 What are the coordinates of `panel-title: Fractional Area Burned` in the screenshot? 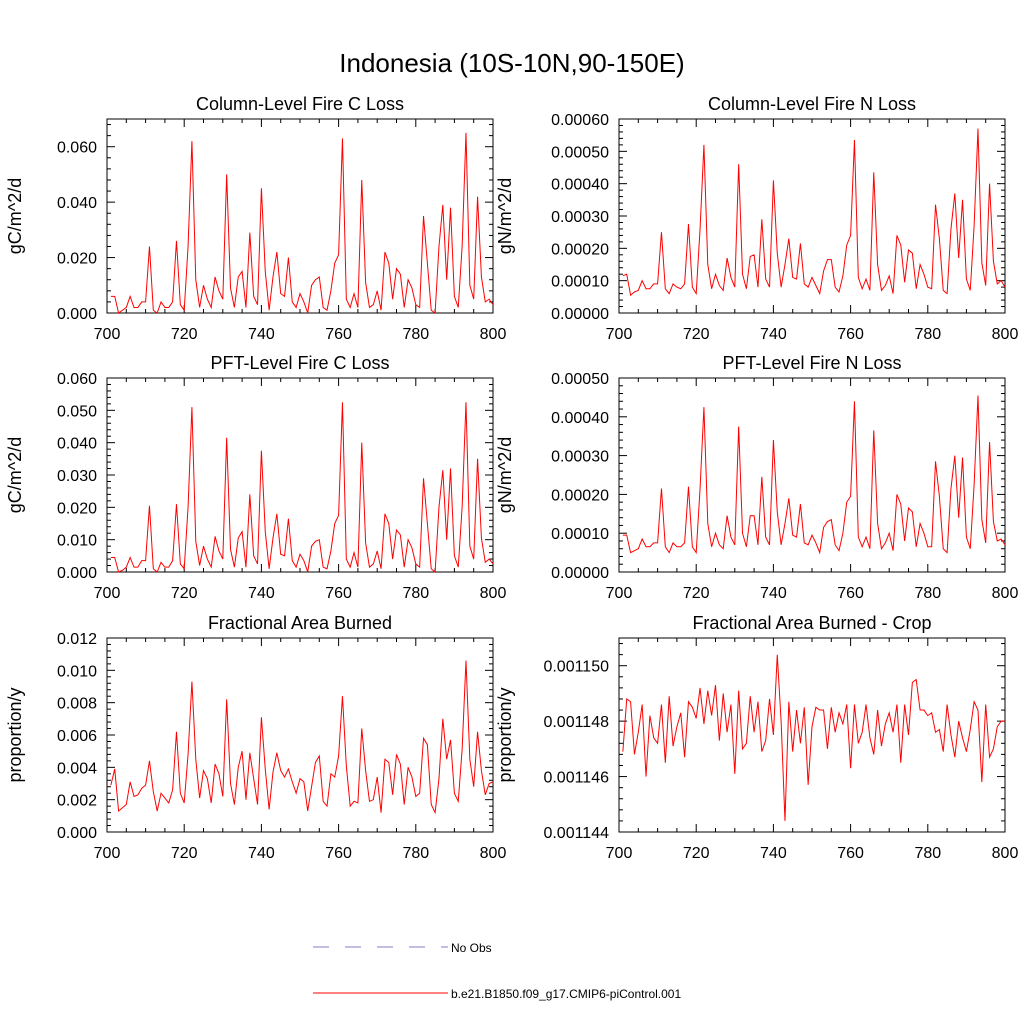 It's located at (300, 623).